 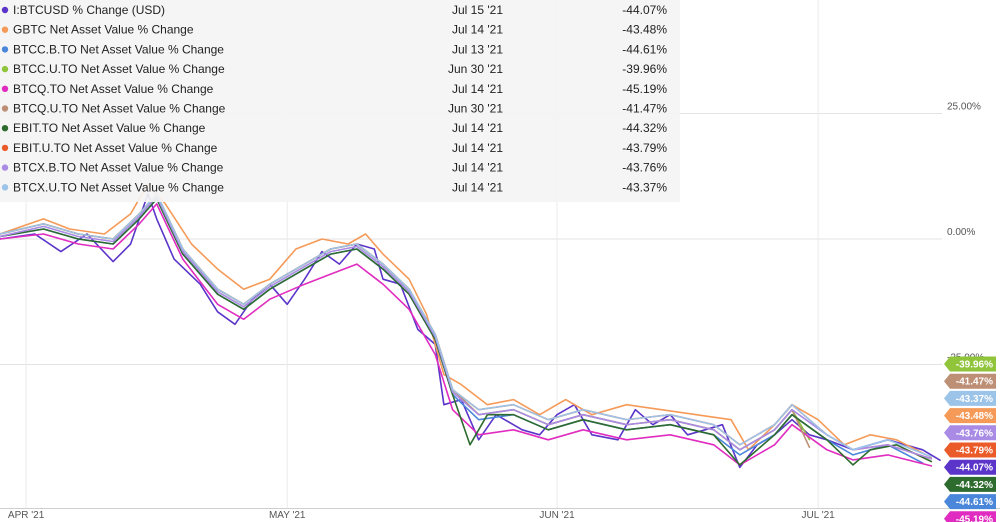 What do you see at coordinates (964, 107) in the screenshot?
I see `y-tick-label: 25.00%` at bounding box center [964, 107].